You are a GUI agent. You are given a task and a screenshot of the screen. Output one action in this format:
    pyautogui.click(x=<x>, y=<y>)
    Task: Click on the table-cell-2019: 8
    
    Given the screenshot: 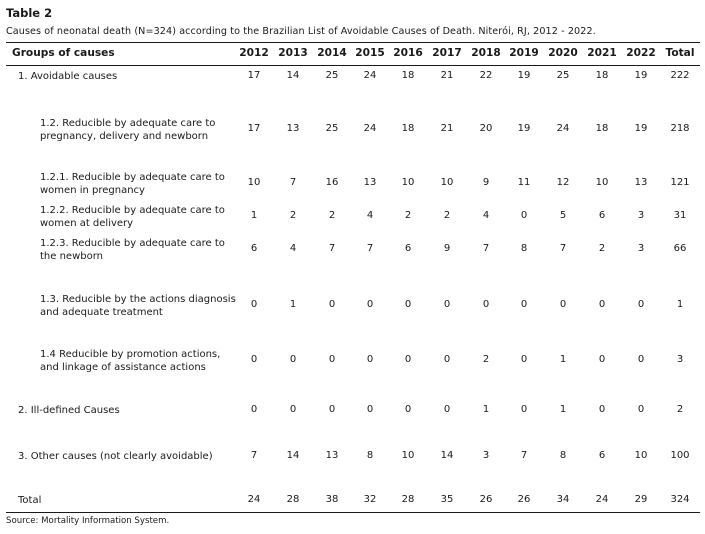 What is the action you would take?
    pyautogui.click(x=524, y=248)
    